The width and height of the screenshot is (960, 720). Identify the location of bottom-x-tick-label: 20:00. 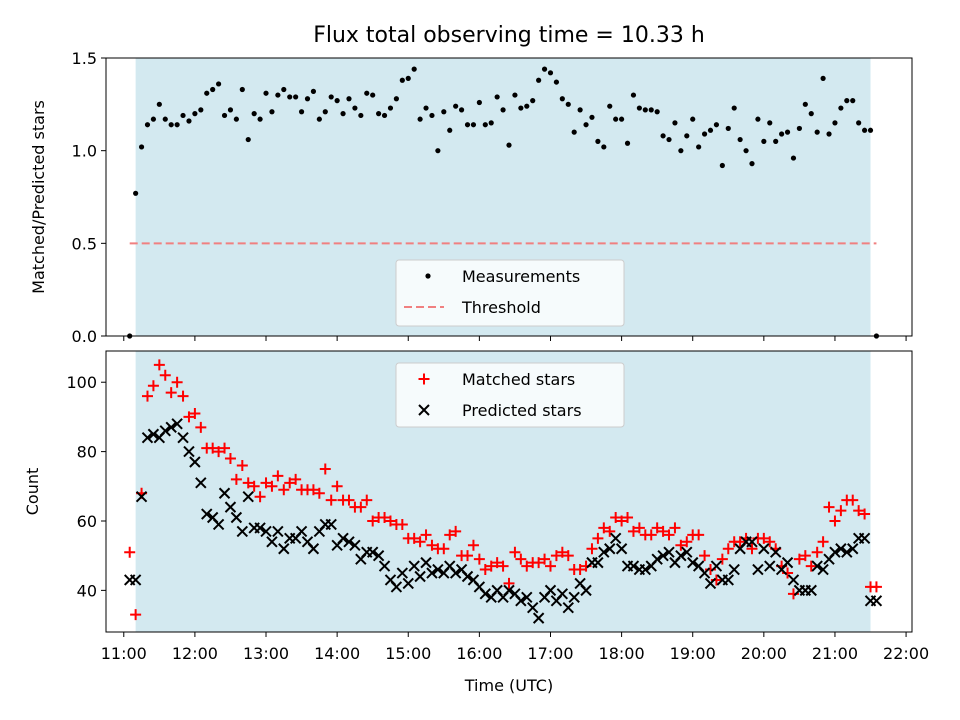
(764, 653).